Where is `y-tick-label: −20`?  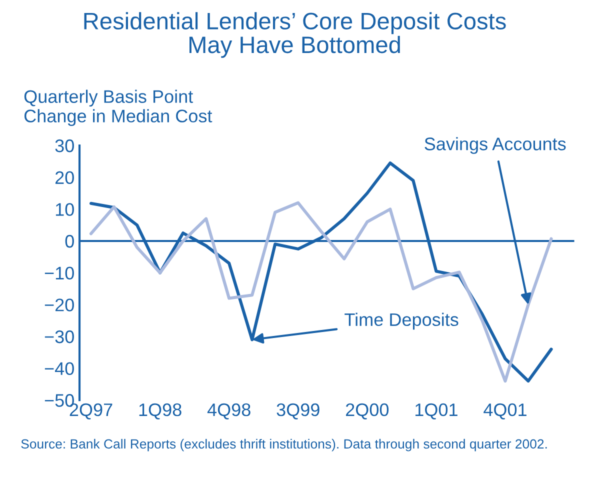 y-tick-label: −20 is located at coordinates (59, 305).